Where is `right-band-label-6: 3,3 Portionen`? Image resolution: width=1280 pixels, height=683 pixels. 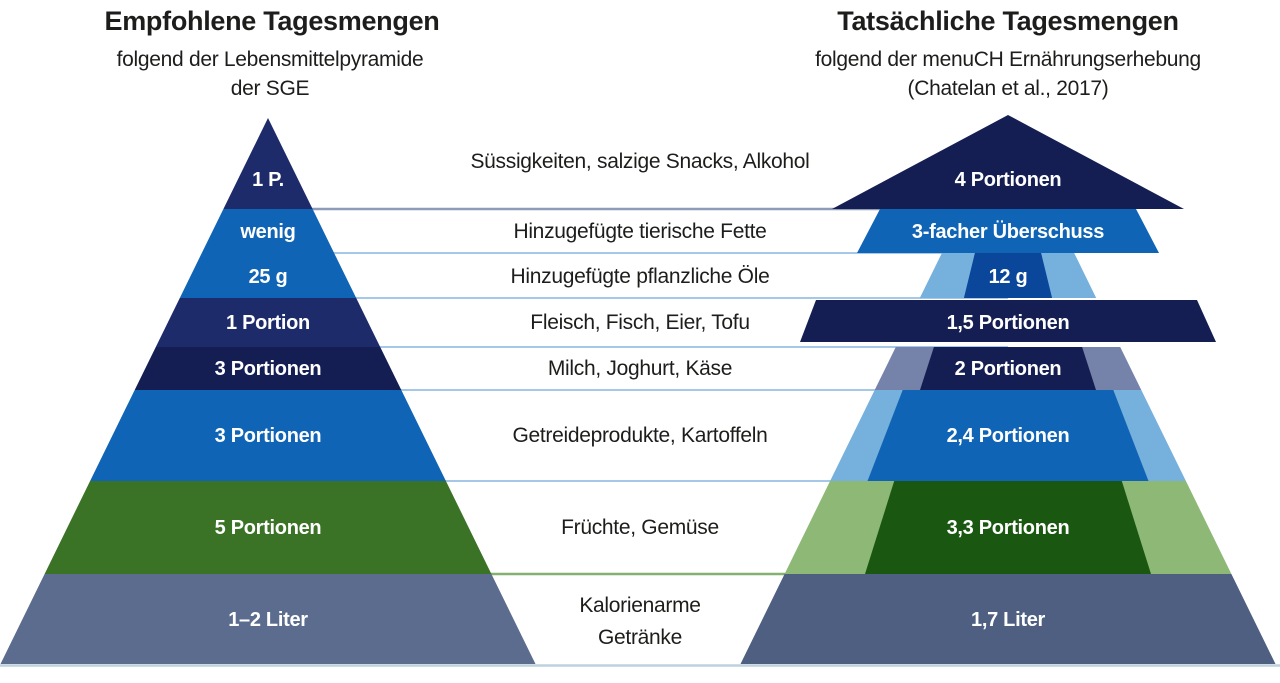
right-band-label-6: 3,3 Portionen is located at coordinates (1008, 528).